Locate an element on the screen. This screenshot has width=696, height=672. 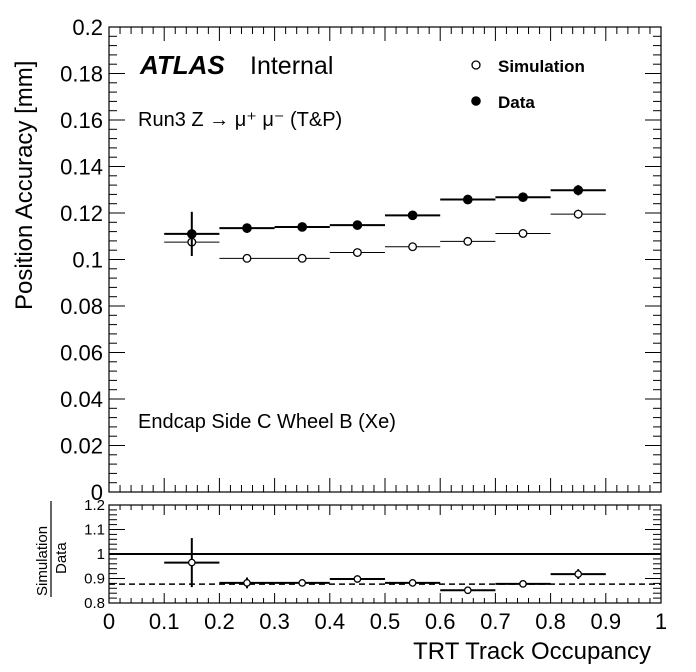
x-tick-label: 0.8 is located at coordinates (550, 621).